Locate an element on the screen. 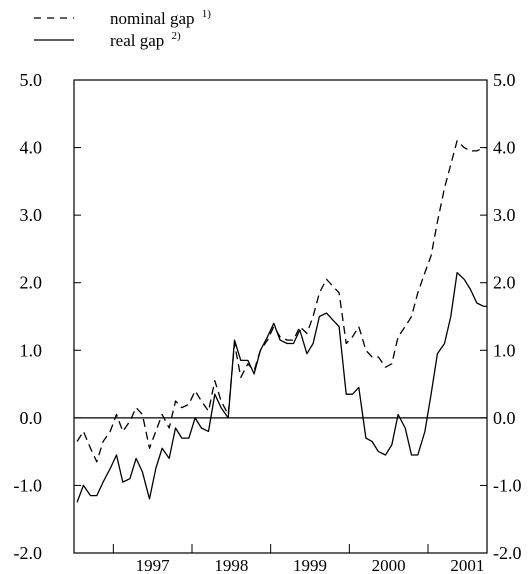 This screenshot has height=574, width=530. legend-label-nominal-gap-text: nominal gap is located at coordinates (152, 18).